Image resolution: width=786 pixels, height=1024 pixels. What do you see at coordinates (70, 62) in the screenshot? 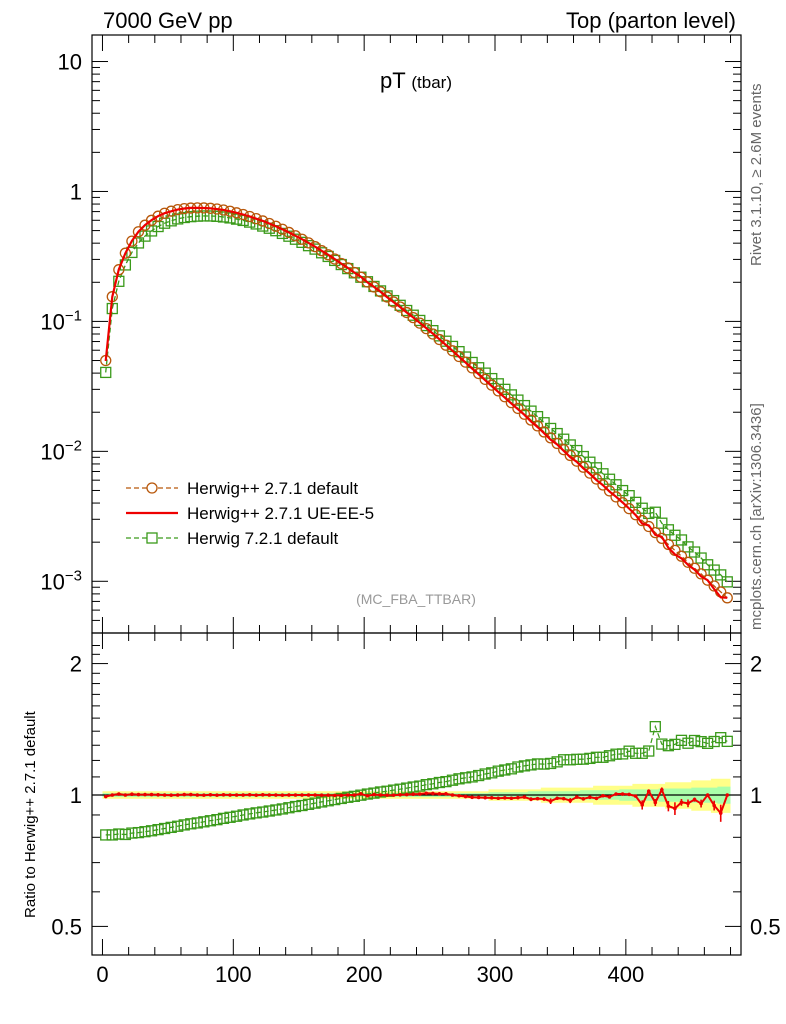
I see `y-tick-label: 10` at bounding box center [70, 62].